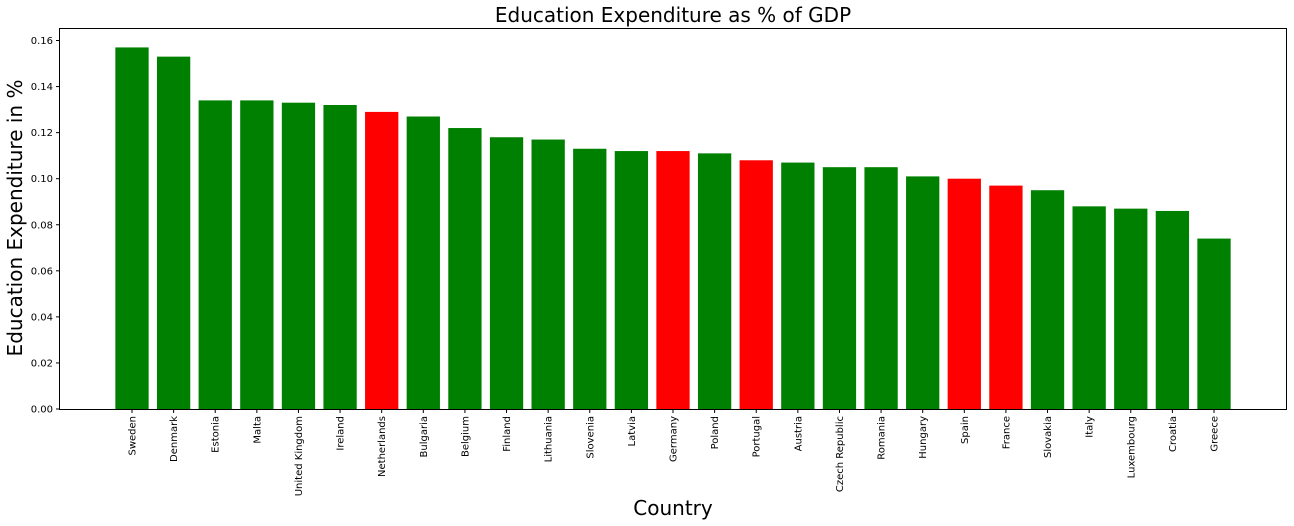 Image resolution: width=1294 pixels, height=526 pixels. What do you see at coordinates (798, 433) in the screenshot?
I see `x-tick-label: Austria` at bounding box center [798, 433].